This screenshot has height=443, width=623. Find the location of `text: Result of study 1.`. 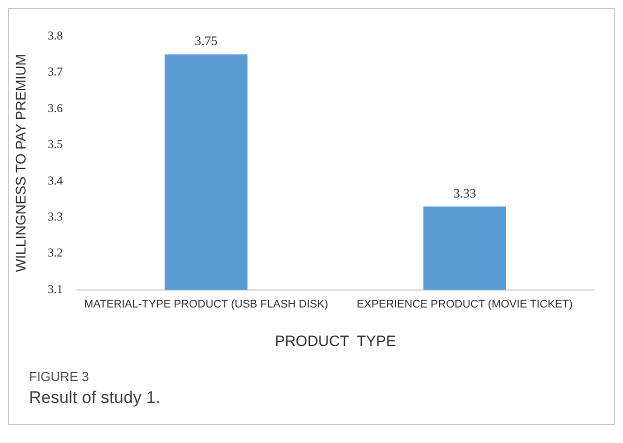

text: Result of study 1. is located at coordinates (95, 398).